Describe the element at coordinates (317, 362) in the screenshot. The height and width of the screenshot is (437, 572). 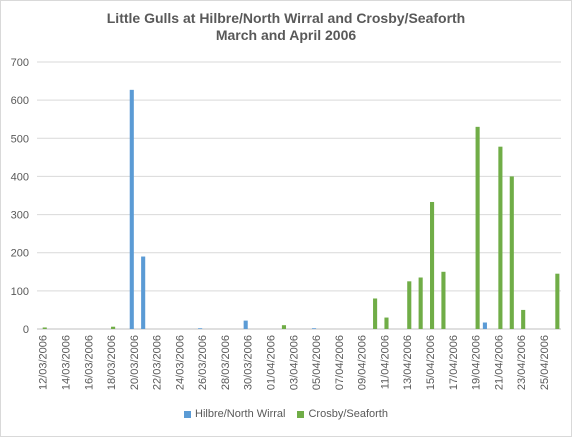
I see `x-tick-label: 05/04/2006` at that location.